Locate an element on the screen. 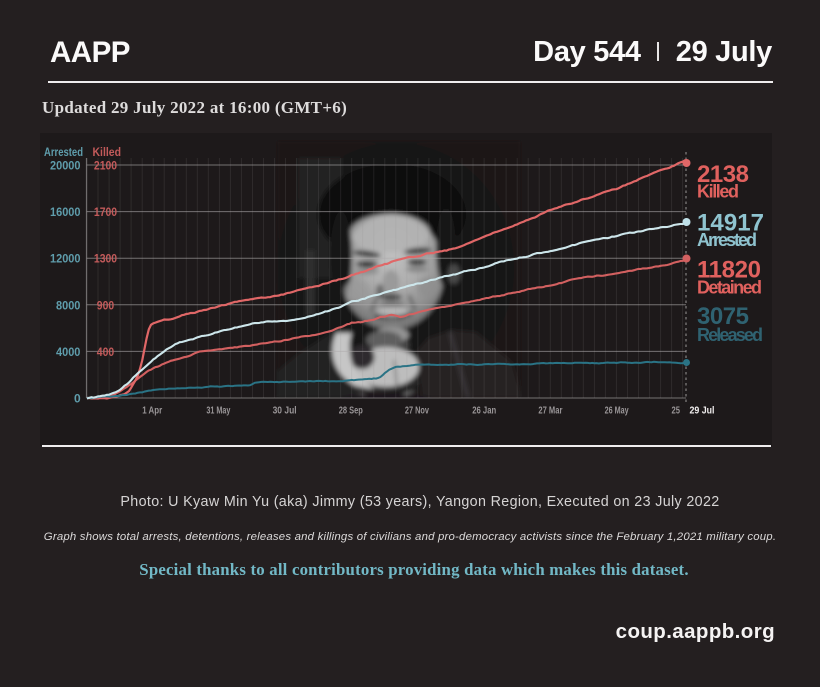 This screenshot has height=687, width=820. svg-text: 20000 is located at coordinates (65, 166).